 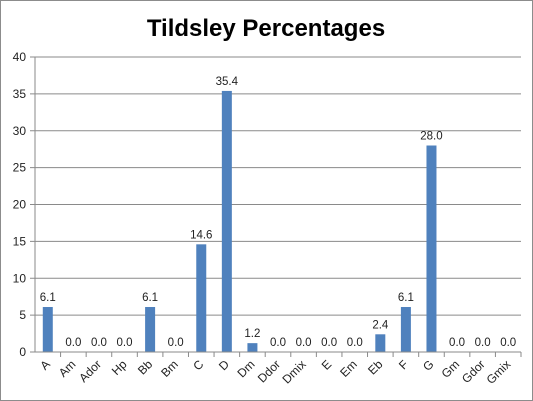 I want to click on y-tick-label: 40, so click(x=20, y=57).